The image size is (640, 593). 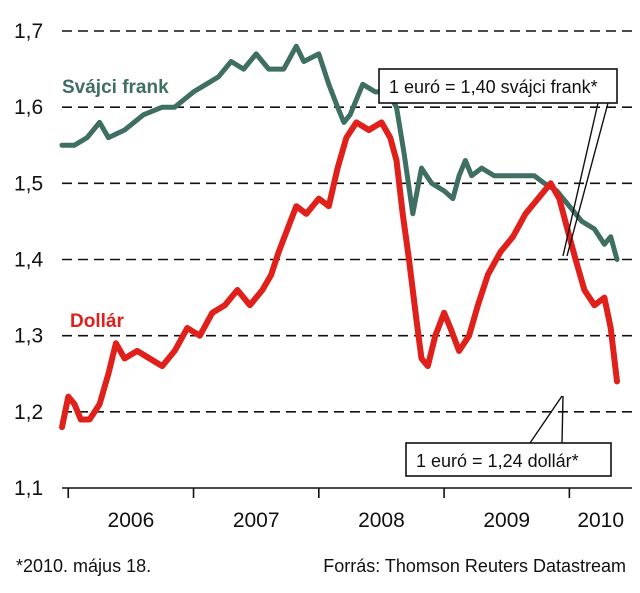 I want to click on x-tick-label: 2009, so click(x=506, y=520).